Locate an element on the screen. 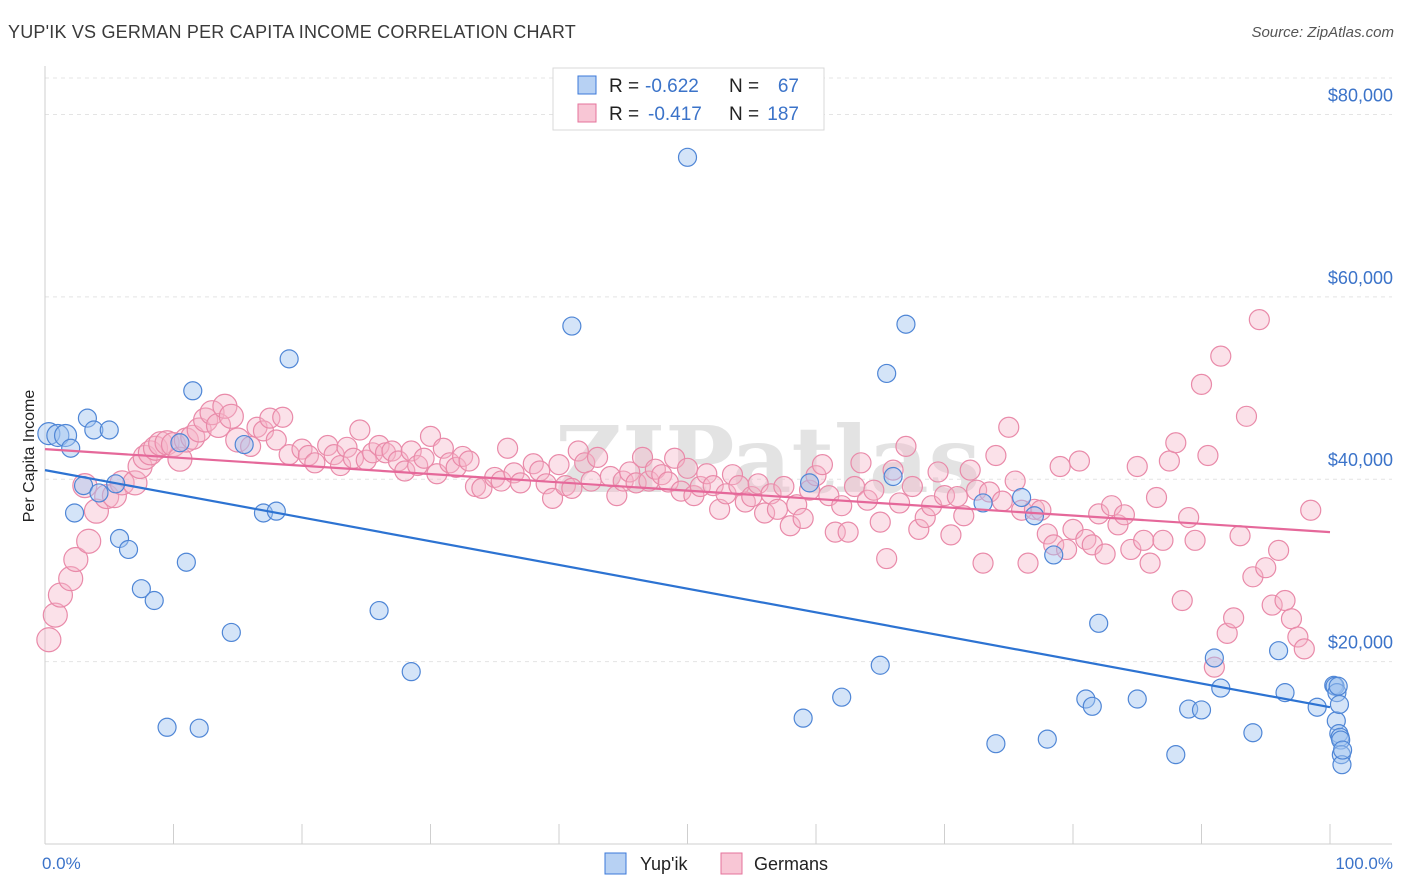  legend-r-value-german: -0.417 is located at coordinates (675, 114).